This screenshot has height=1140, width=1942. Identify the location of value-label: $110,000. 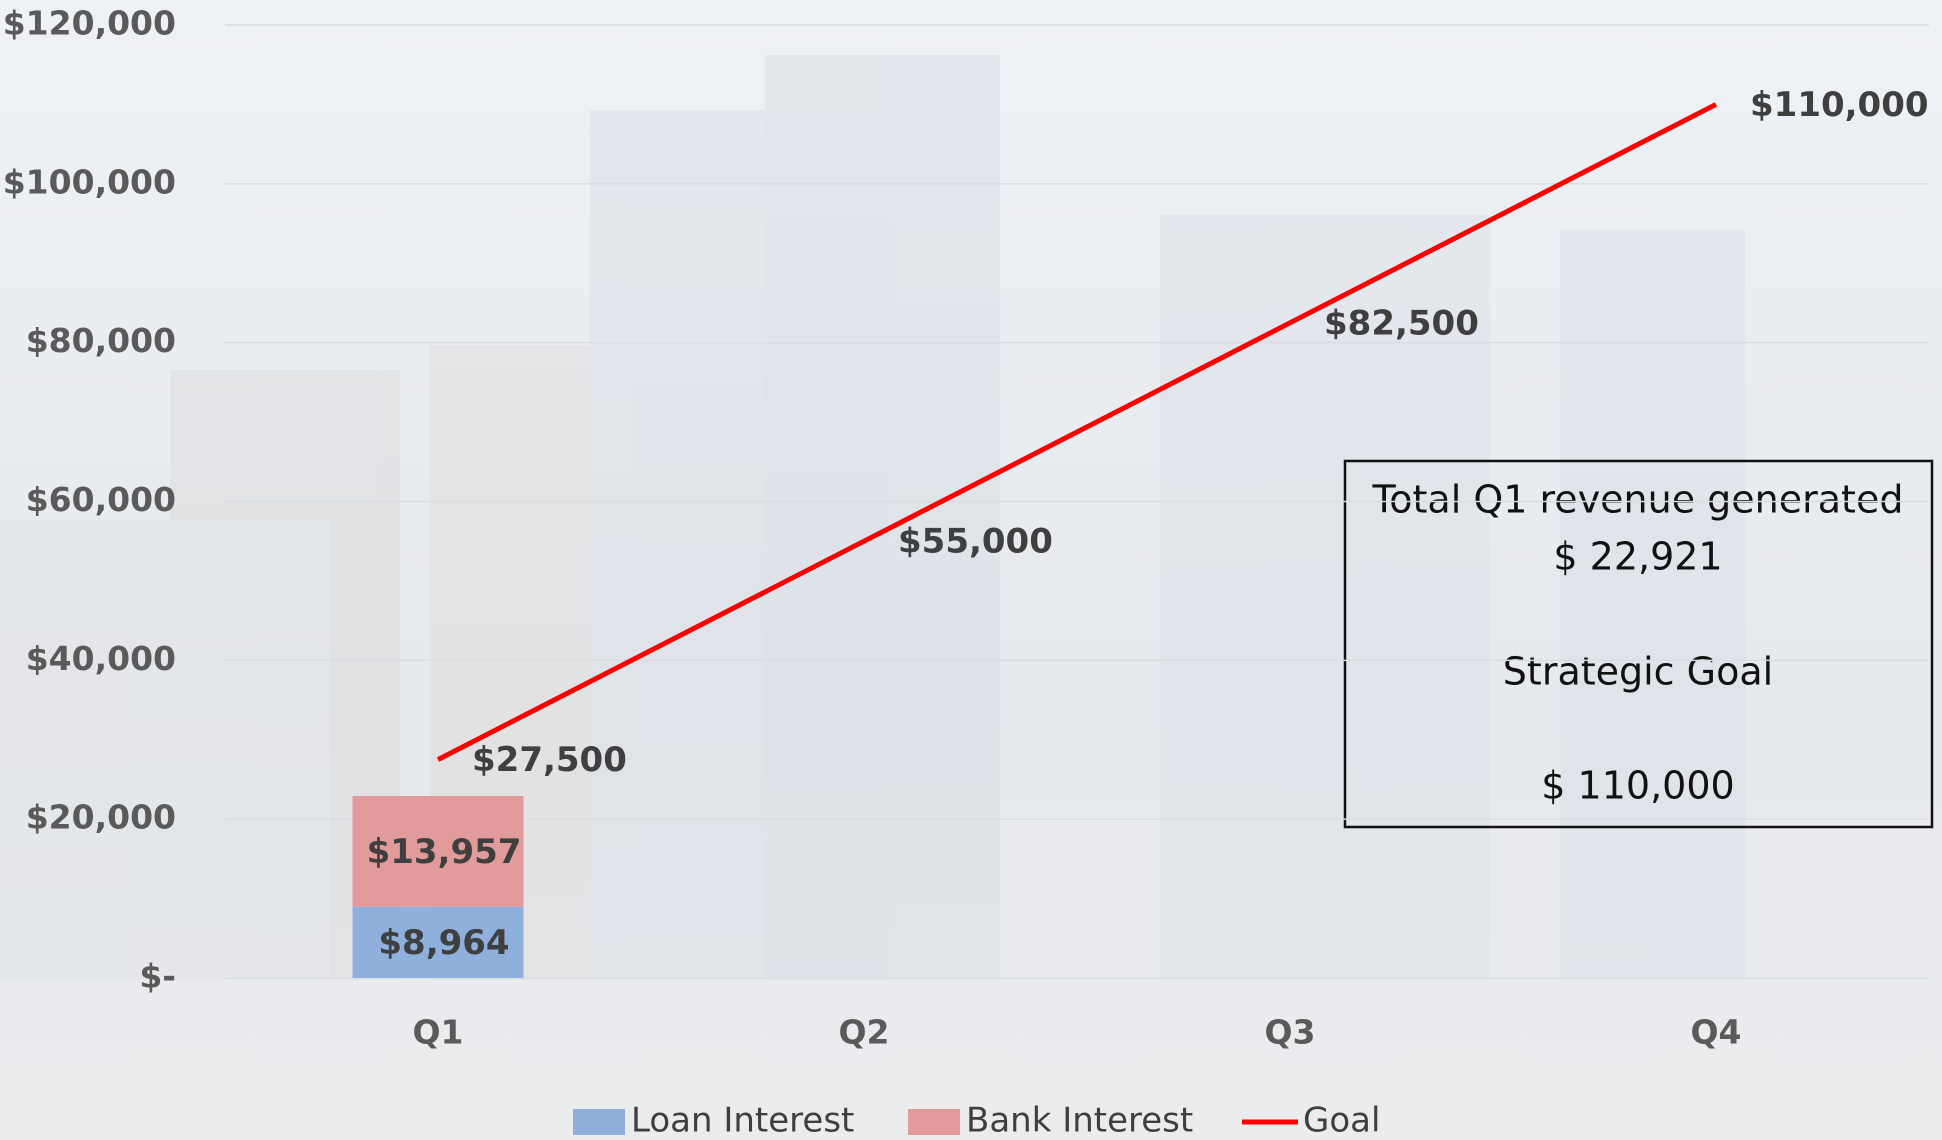
(1839, 105).